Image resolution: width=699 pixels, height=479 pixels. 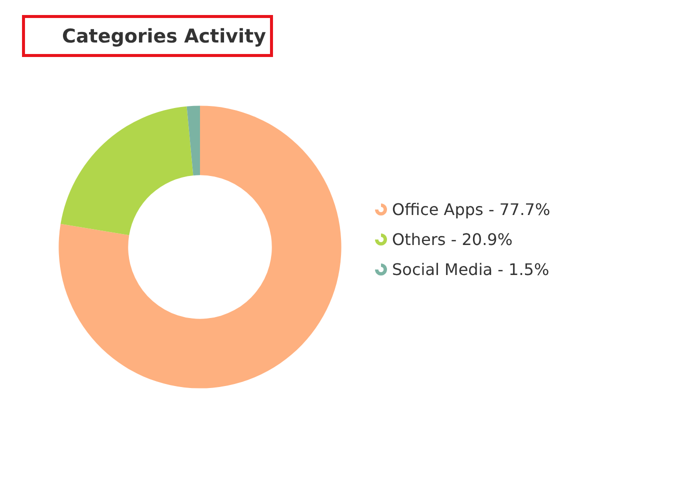 I want to click on legend-label: Office Apps - 77.7%, so click(x=471, y=209).